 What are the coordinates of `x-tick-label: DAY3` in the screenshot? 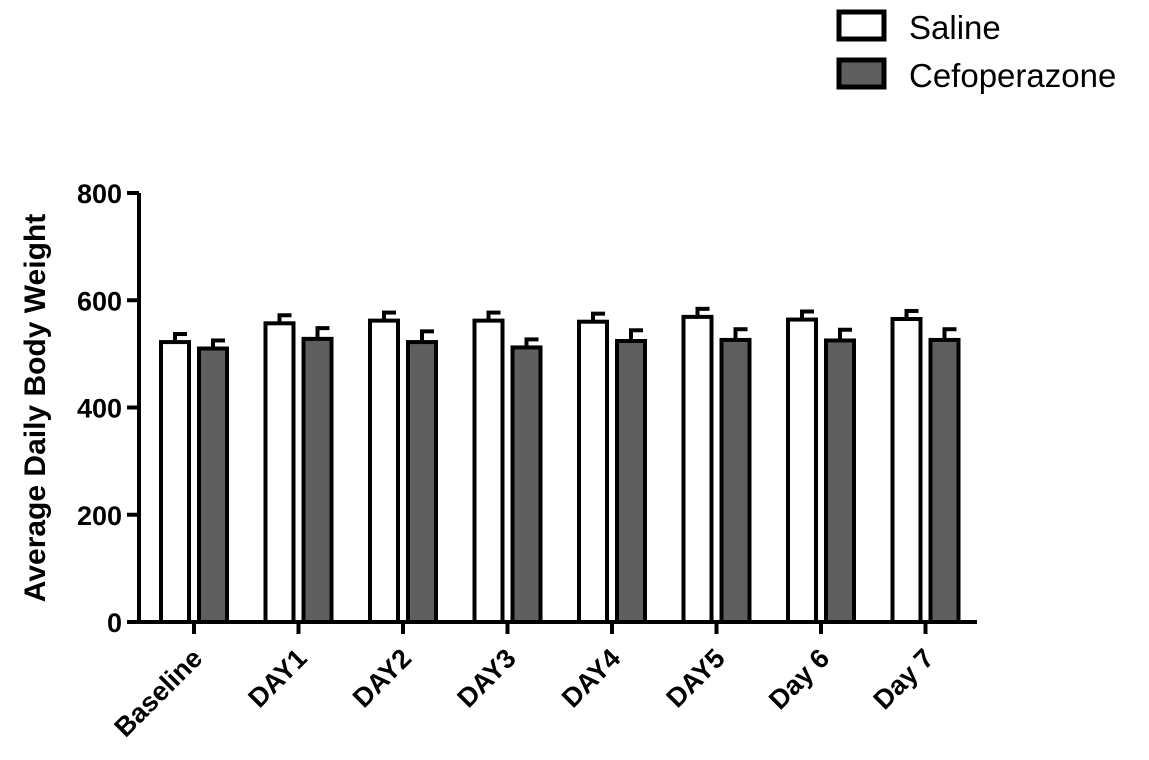 It's located at (486, 678).